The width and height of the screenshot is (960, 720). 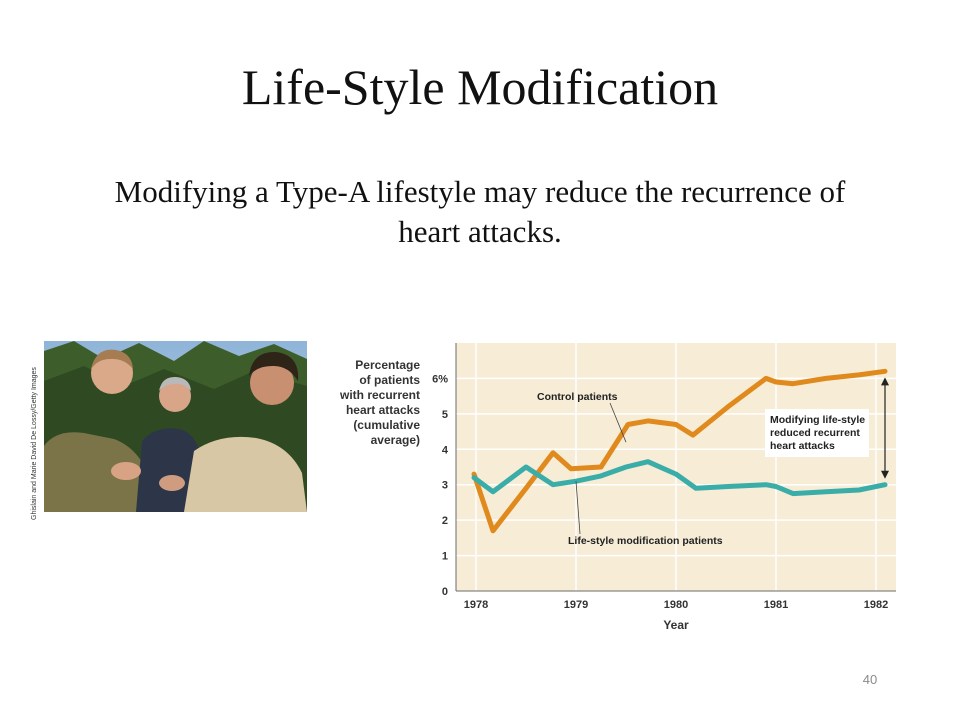 What do you see at coordinates (476, 605) in the screenshot?
I see `x-tick-label: 1978` at bounding box center [476, 605].